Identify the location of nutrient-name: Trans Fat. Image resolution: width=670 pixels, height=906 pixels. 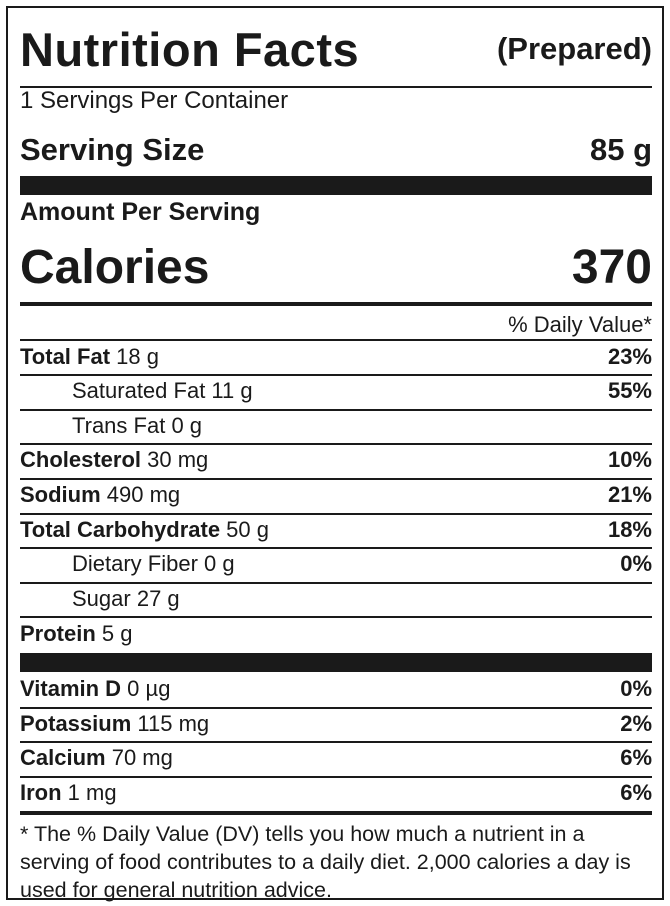
(119, 425).